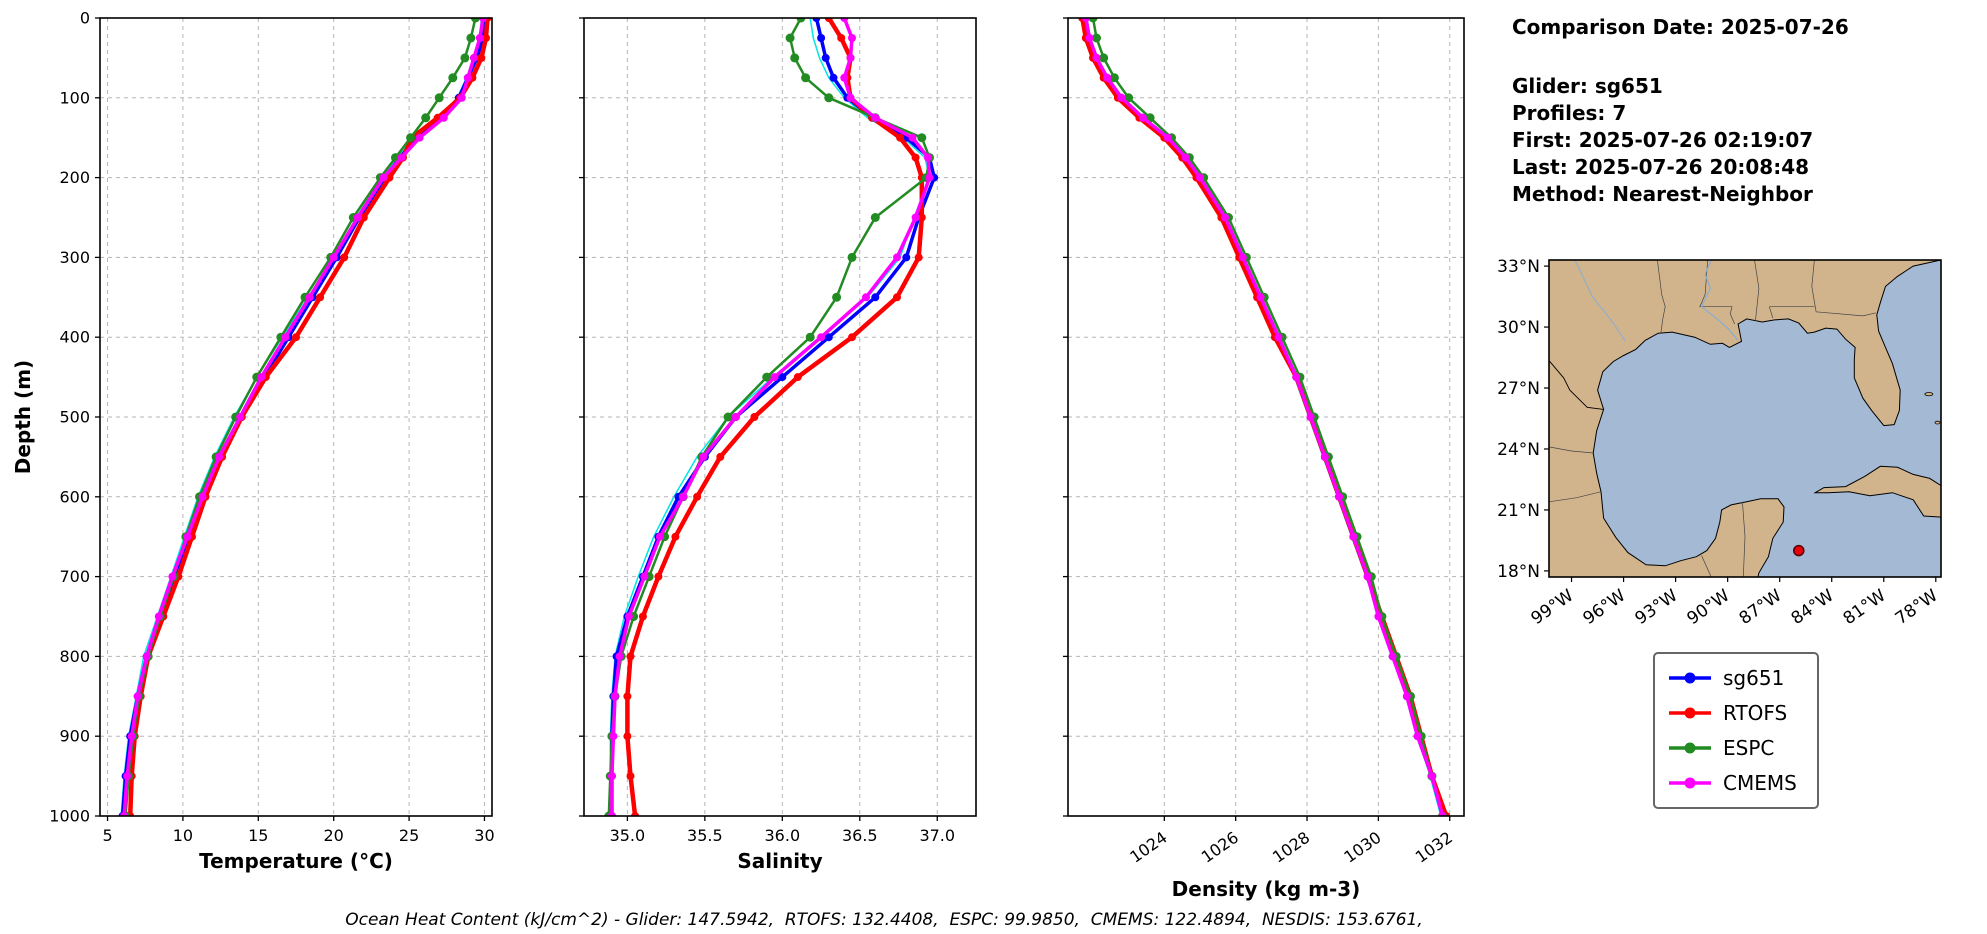 This screenshot has width=1987, height=934. Describe the element at coordinates (1663, 140) in the screenshot. I see `first-profile-time: First: 2025-07-26 02:19:07` at that location.